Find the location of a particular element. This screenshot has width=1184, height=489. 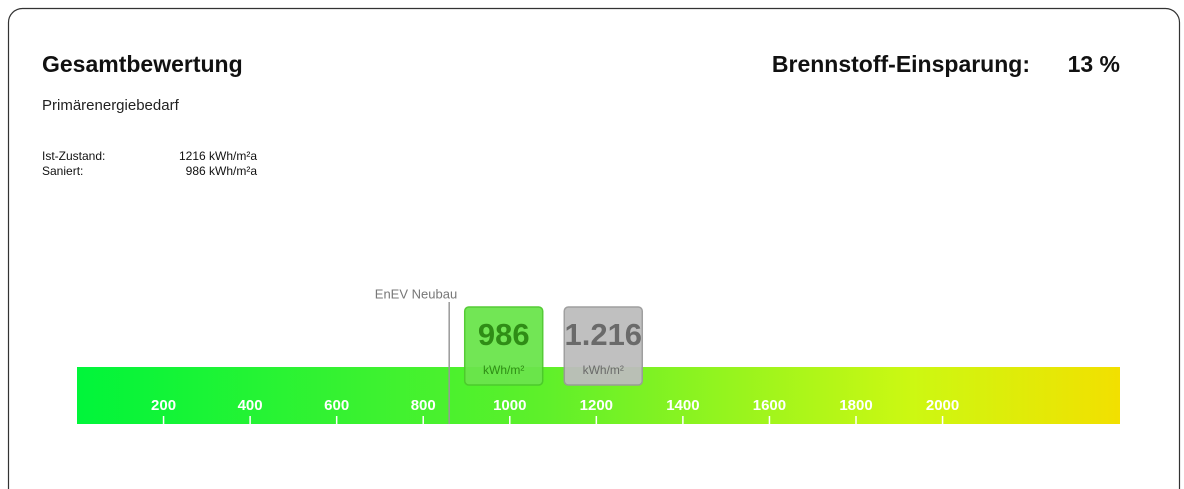

tick-label: 1200 is located at coordinates (596, 405).